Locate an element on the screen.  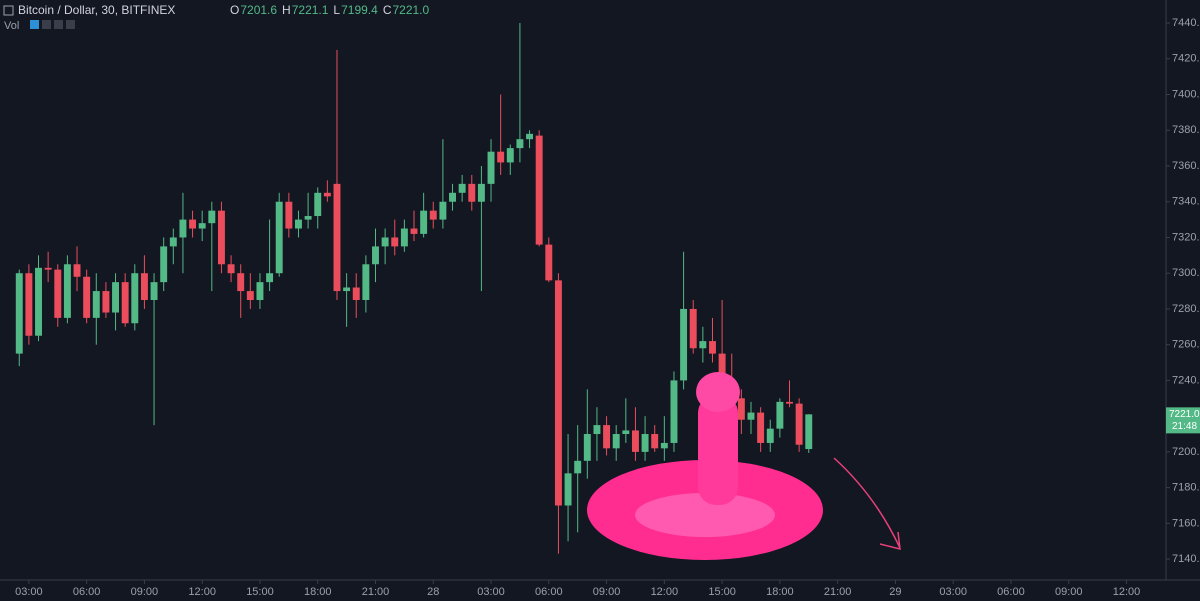
y-tick-label: 7160.0 is located at coordinates (1186, 523).